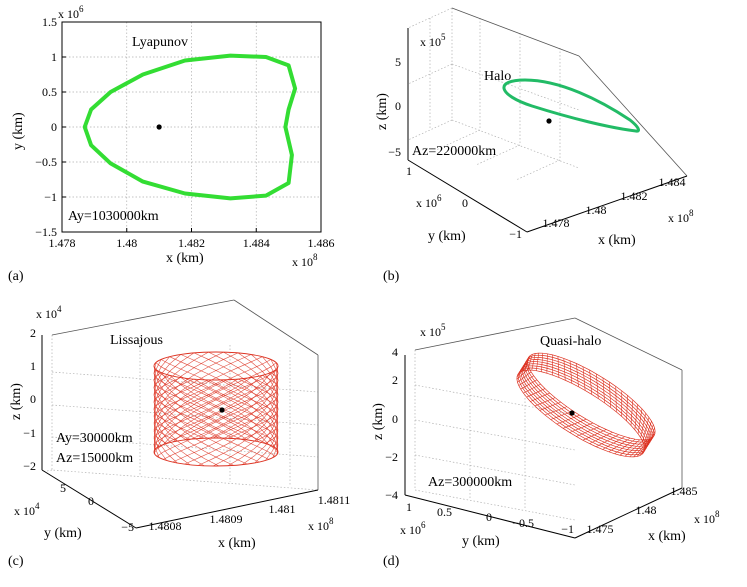 The width and height of the screenshot is (747, 587). I want to click on panel-b-x-label: x (km), so click(617, 240).